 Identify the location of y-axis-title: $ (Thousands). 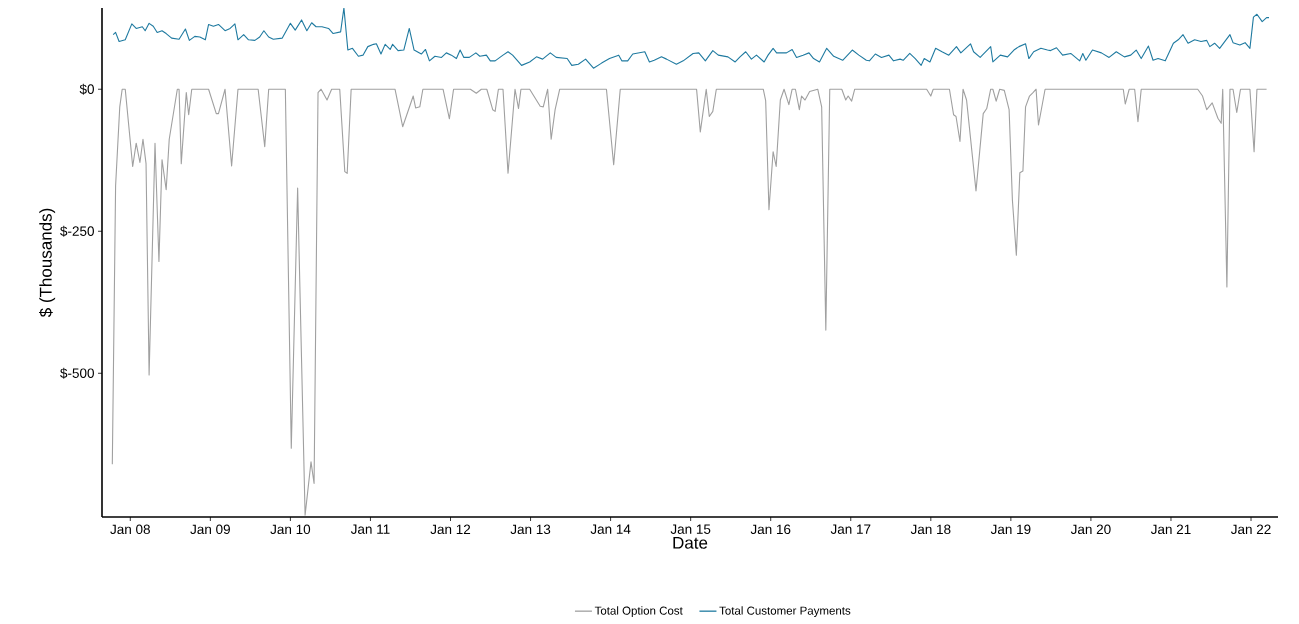
(47, 263).